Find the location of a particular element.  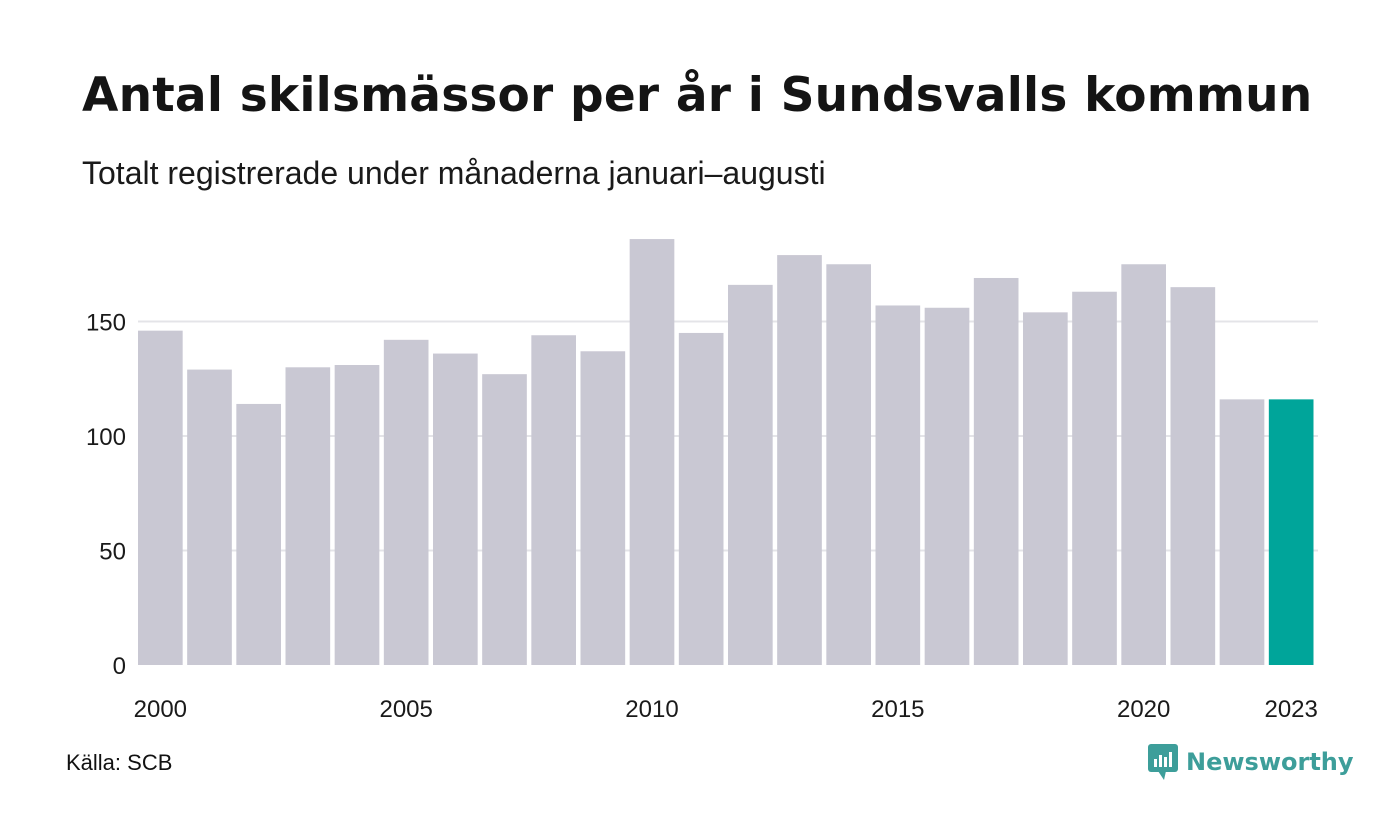

bar-2021 is located at coordinates (1193, 476).